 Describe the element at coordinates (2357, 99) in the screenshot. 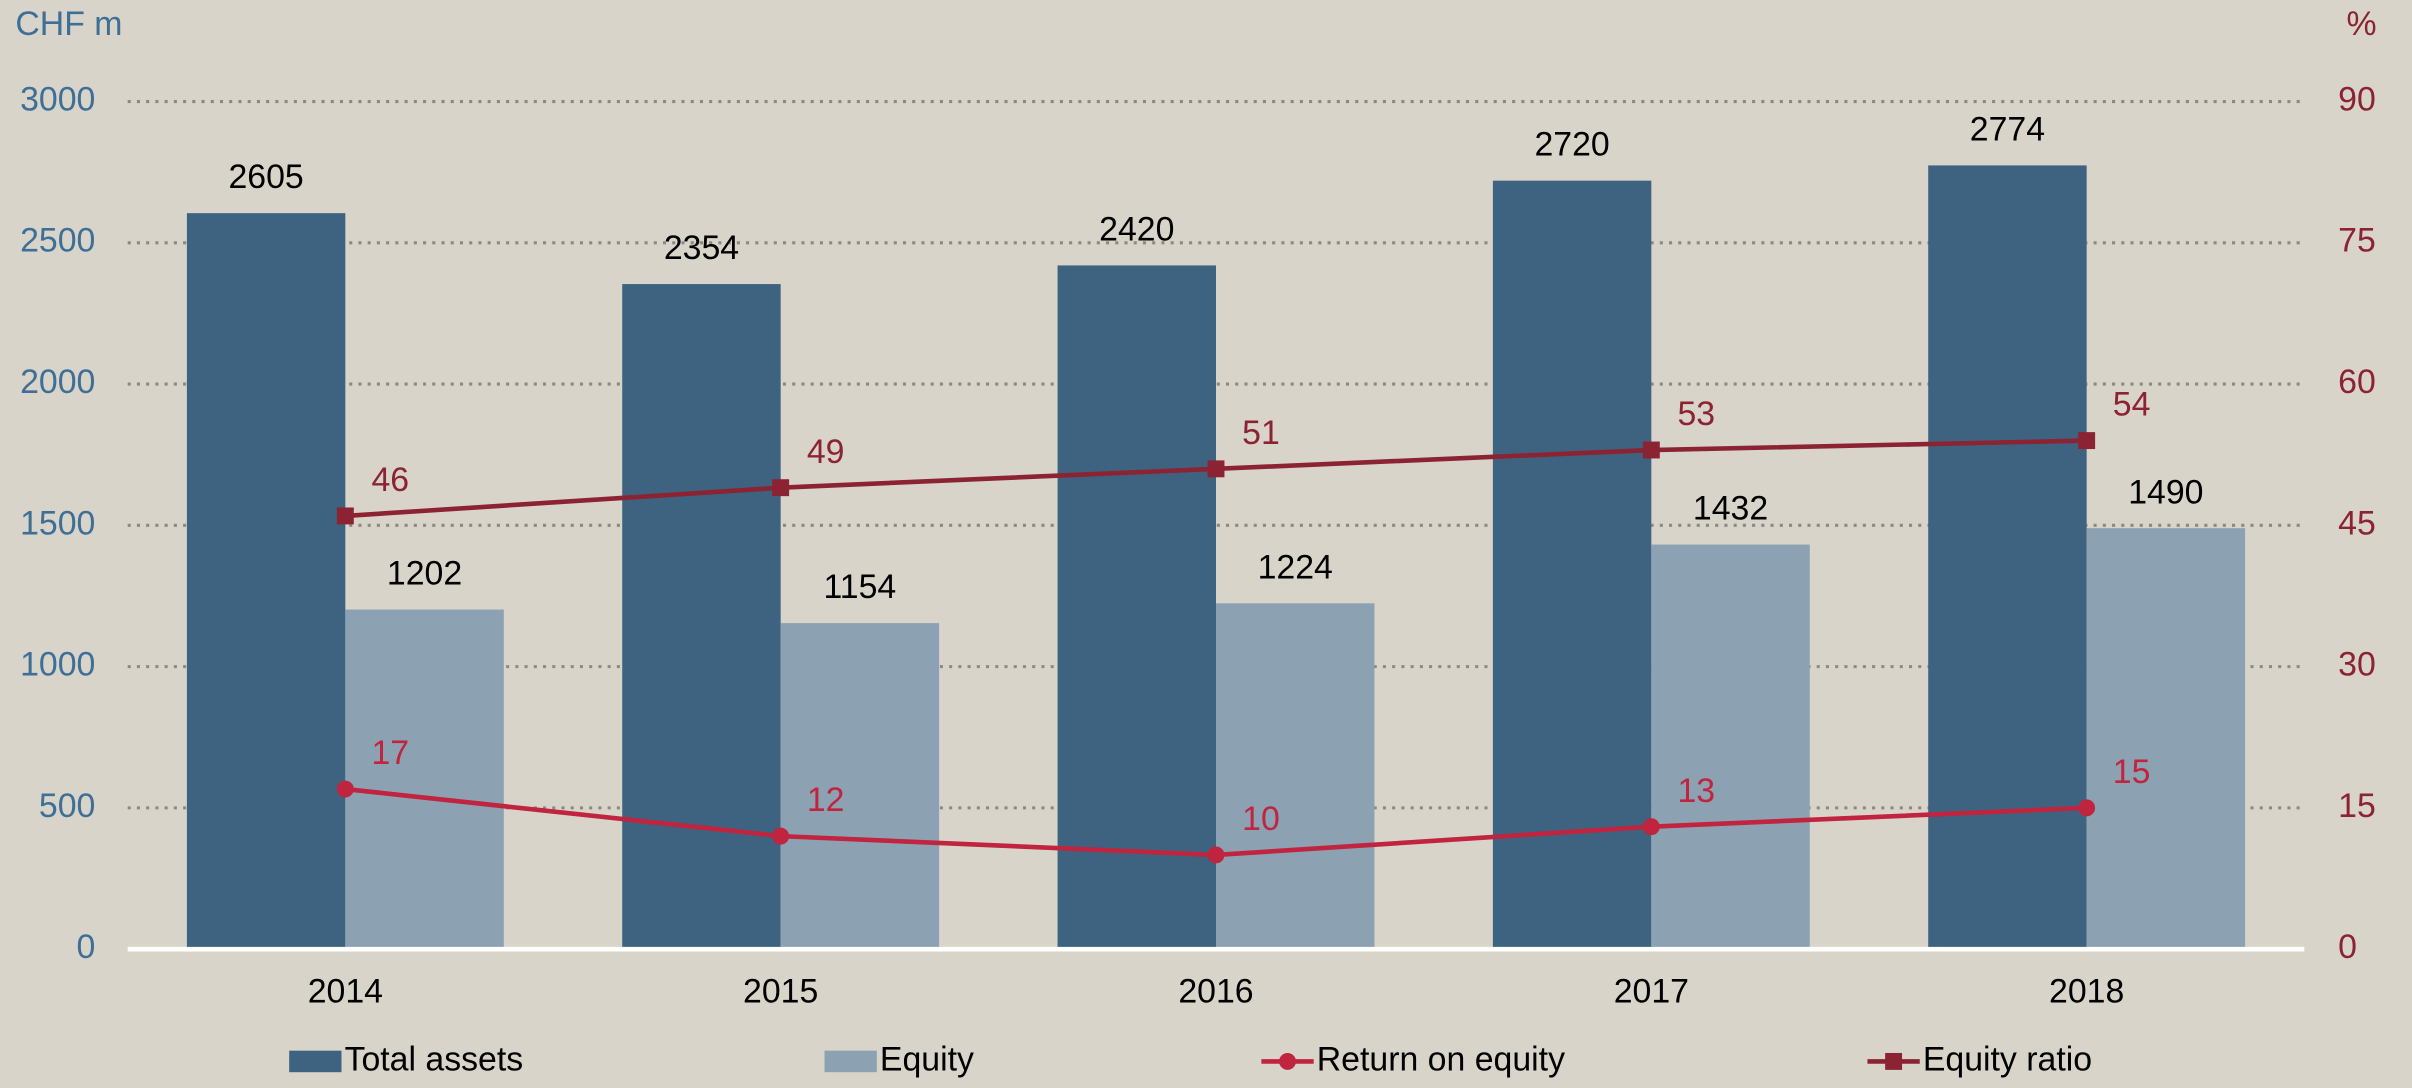

I see `y2-tick-label: 90` at that location.